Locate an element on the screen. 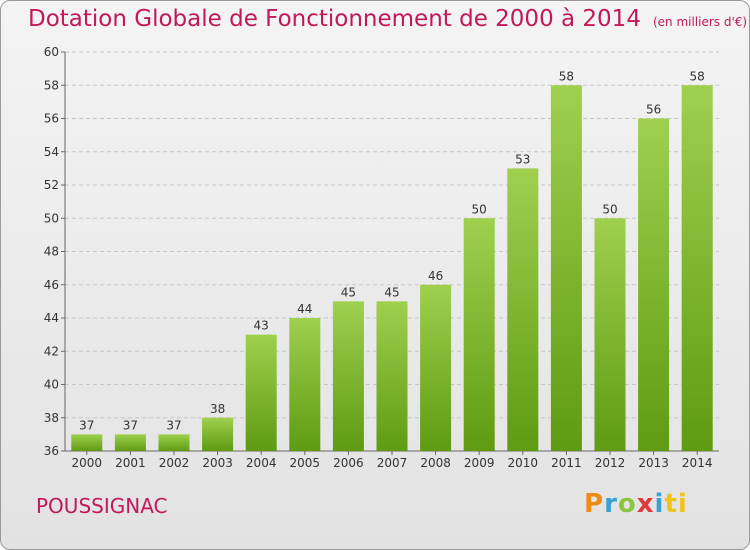 This screenshot has width=750, height=550. bar-value-label: 53 is located at coordinates (522, 159).